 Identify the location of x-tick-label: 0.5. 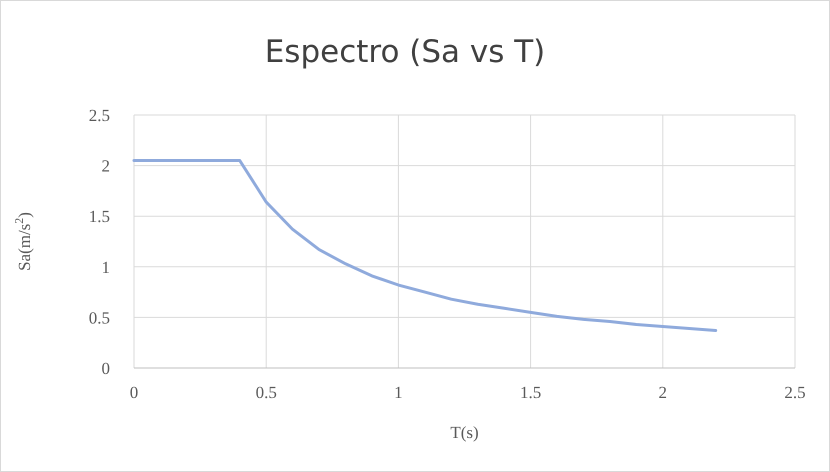
(266, 392).